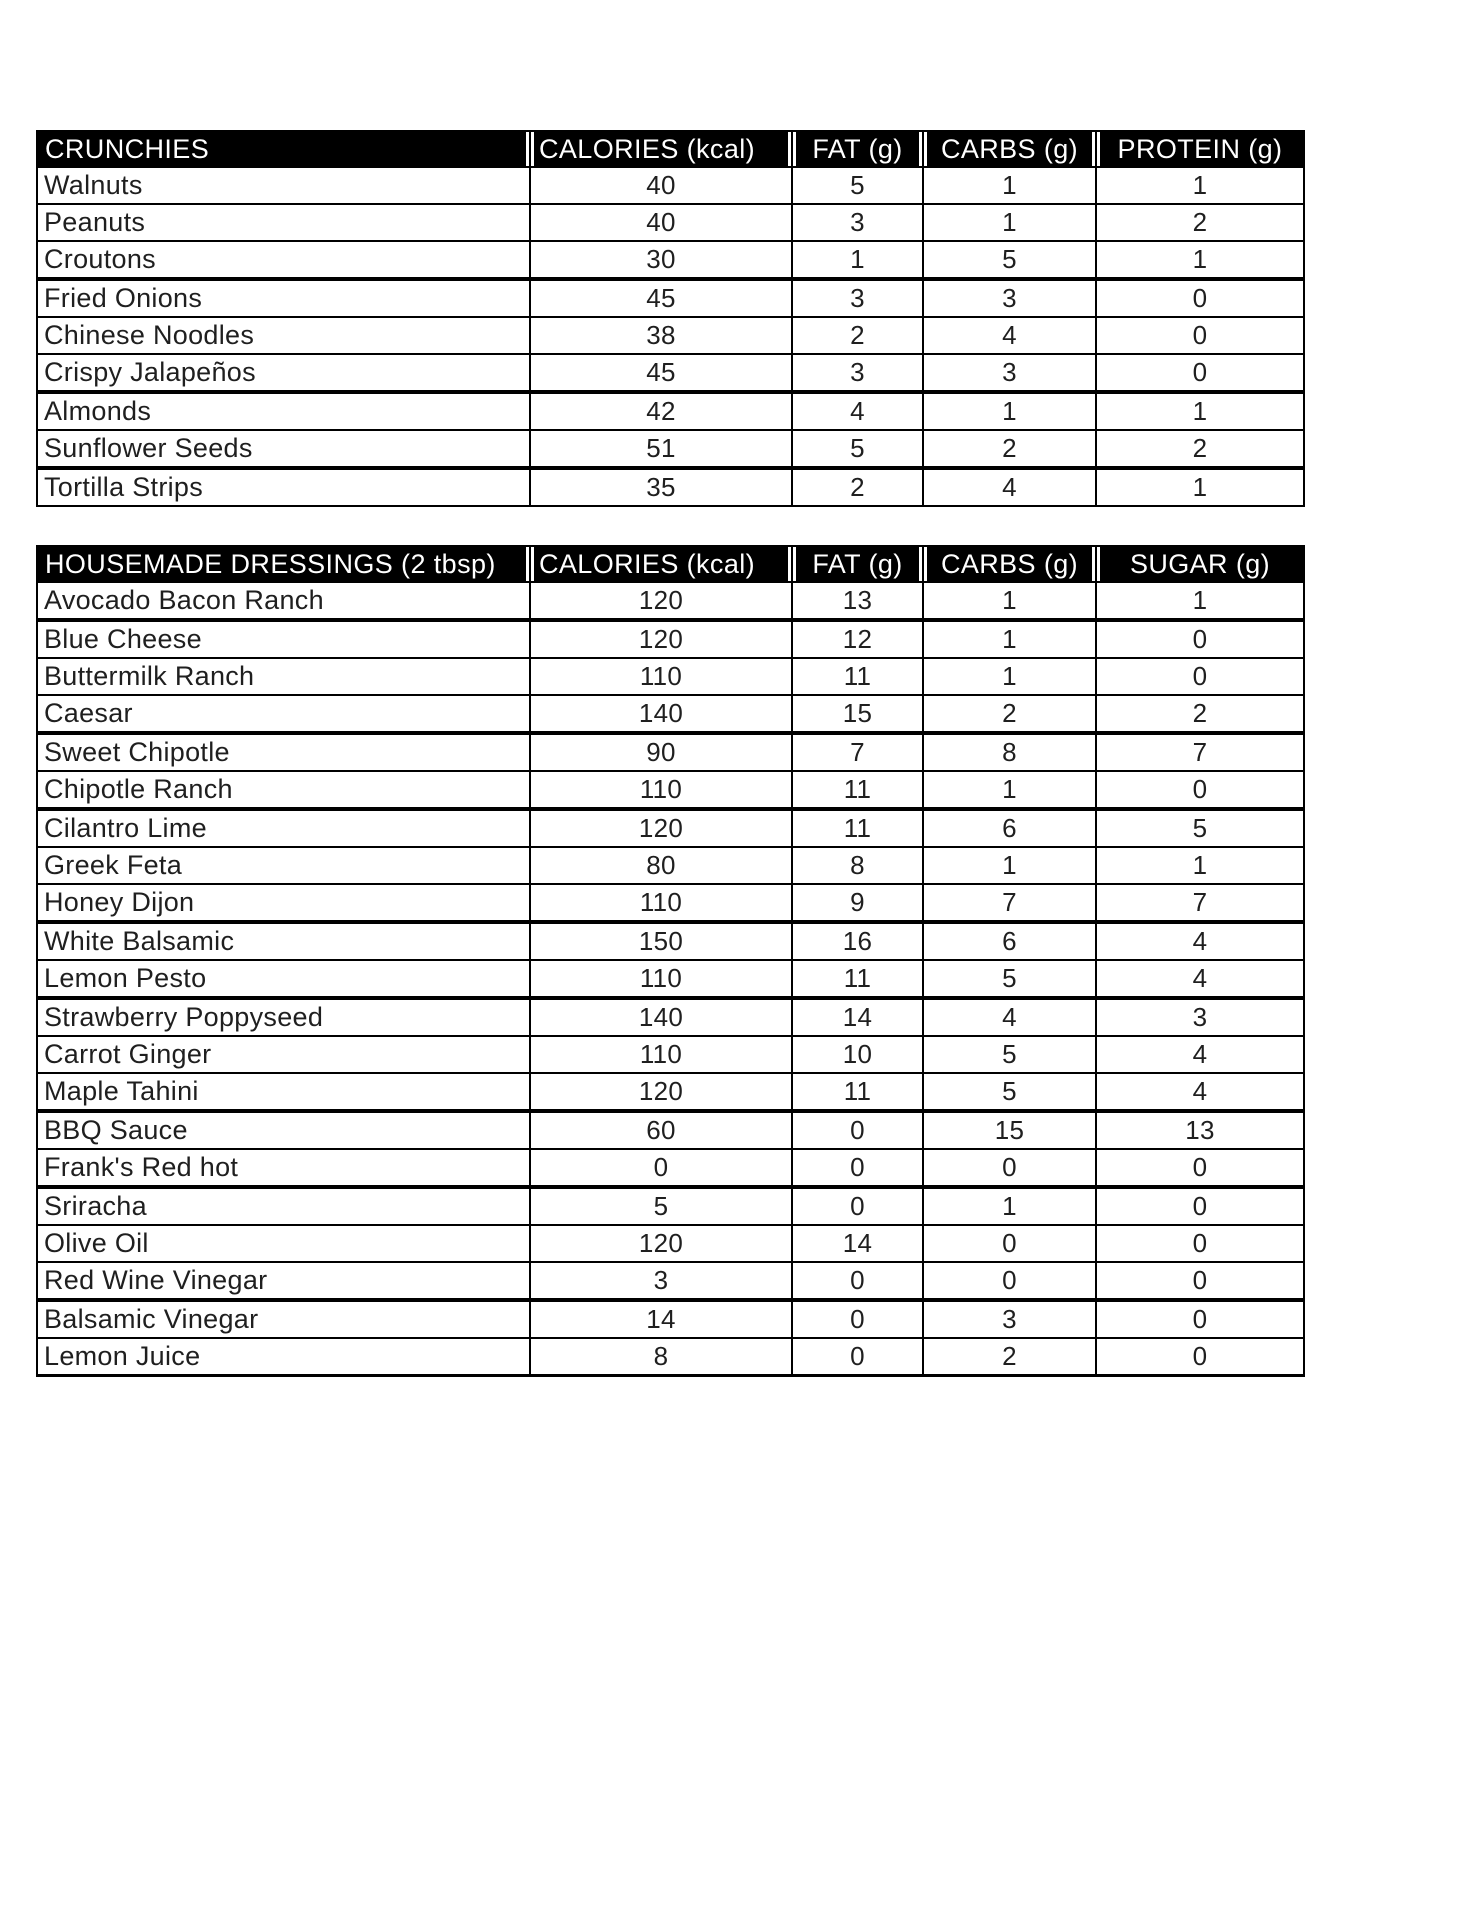 The height and width of the screenshot is (1920, 1484). I want to click on row-label: Sriracha, so click(283, 1206).